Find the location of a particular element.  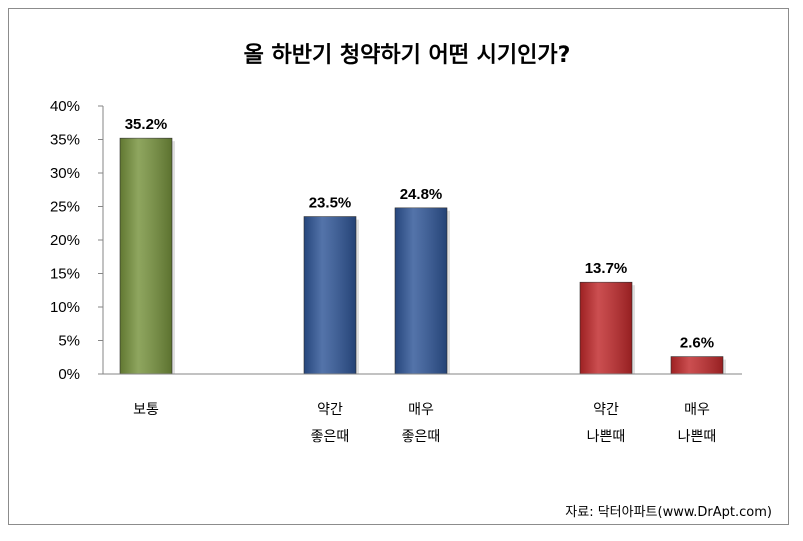

y-tick-label: 35% is located at coordinates (65, 140).